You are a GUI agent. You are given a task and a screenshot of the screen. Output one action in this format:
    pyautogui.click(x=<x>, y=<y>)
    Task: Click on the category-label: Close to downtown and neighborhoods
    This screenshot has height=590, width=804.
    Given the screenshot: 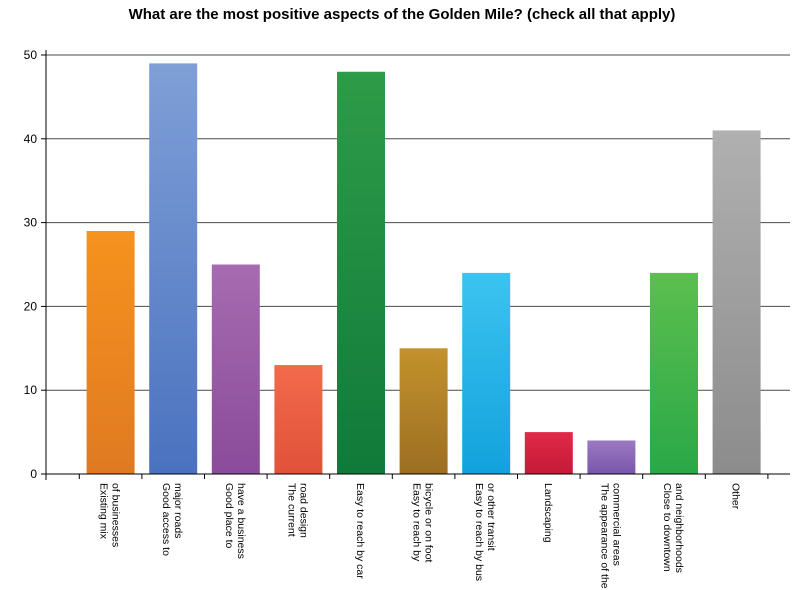 What is the action you would take?
    pyautogui.click(x=673, y=528)
    